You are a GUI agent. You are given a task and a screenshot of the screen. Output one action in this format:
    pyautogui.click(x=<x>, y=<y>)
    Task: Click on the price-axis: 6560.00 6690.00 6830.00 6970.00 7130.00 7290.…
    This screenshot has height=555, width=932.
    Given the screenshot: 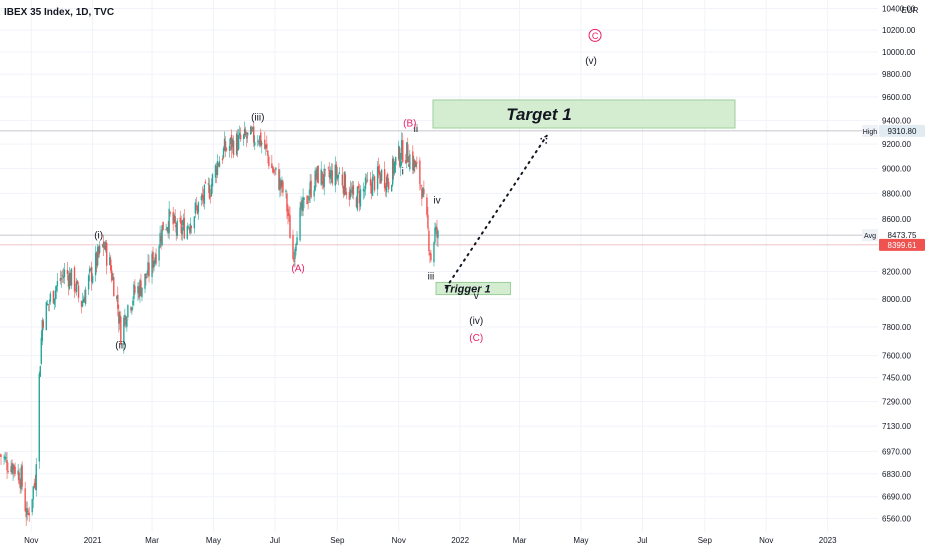 What is the action you would take?
    pyautogui.click(x=893, y=263)
    